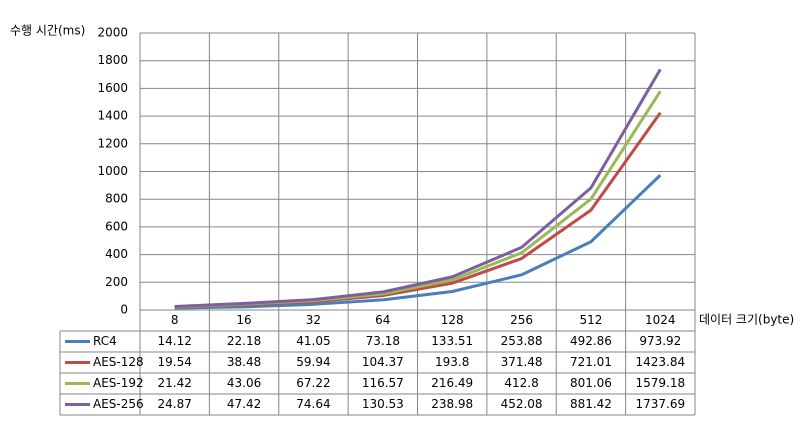 The width and height of the screenshot is (811, 428). What do you see at coordinates (452, 341) in the screenshot?
I see `table-cell: 133.51` at bounding box center [452, 341].